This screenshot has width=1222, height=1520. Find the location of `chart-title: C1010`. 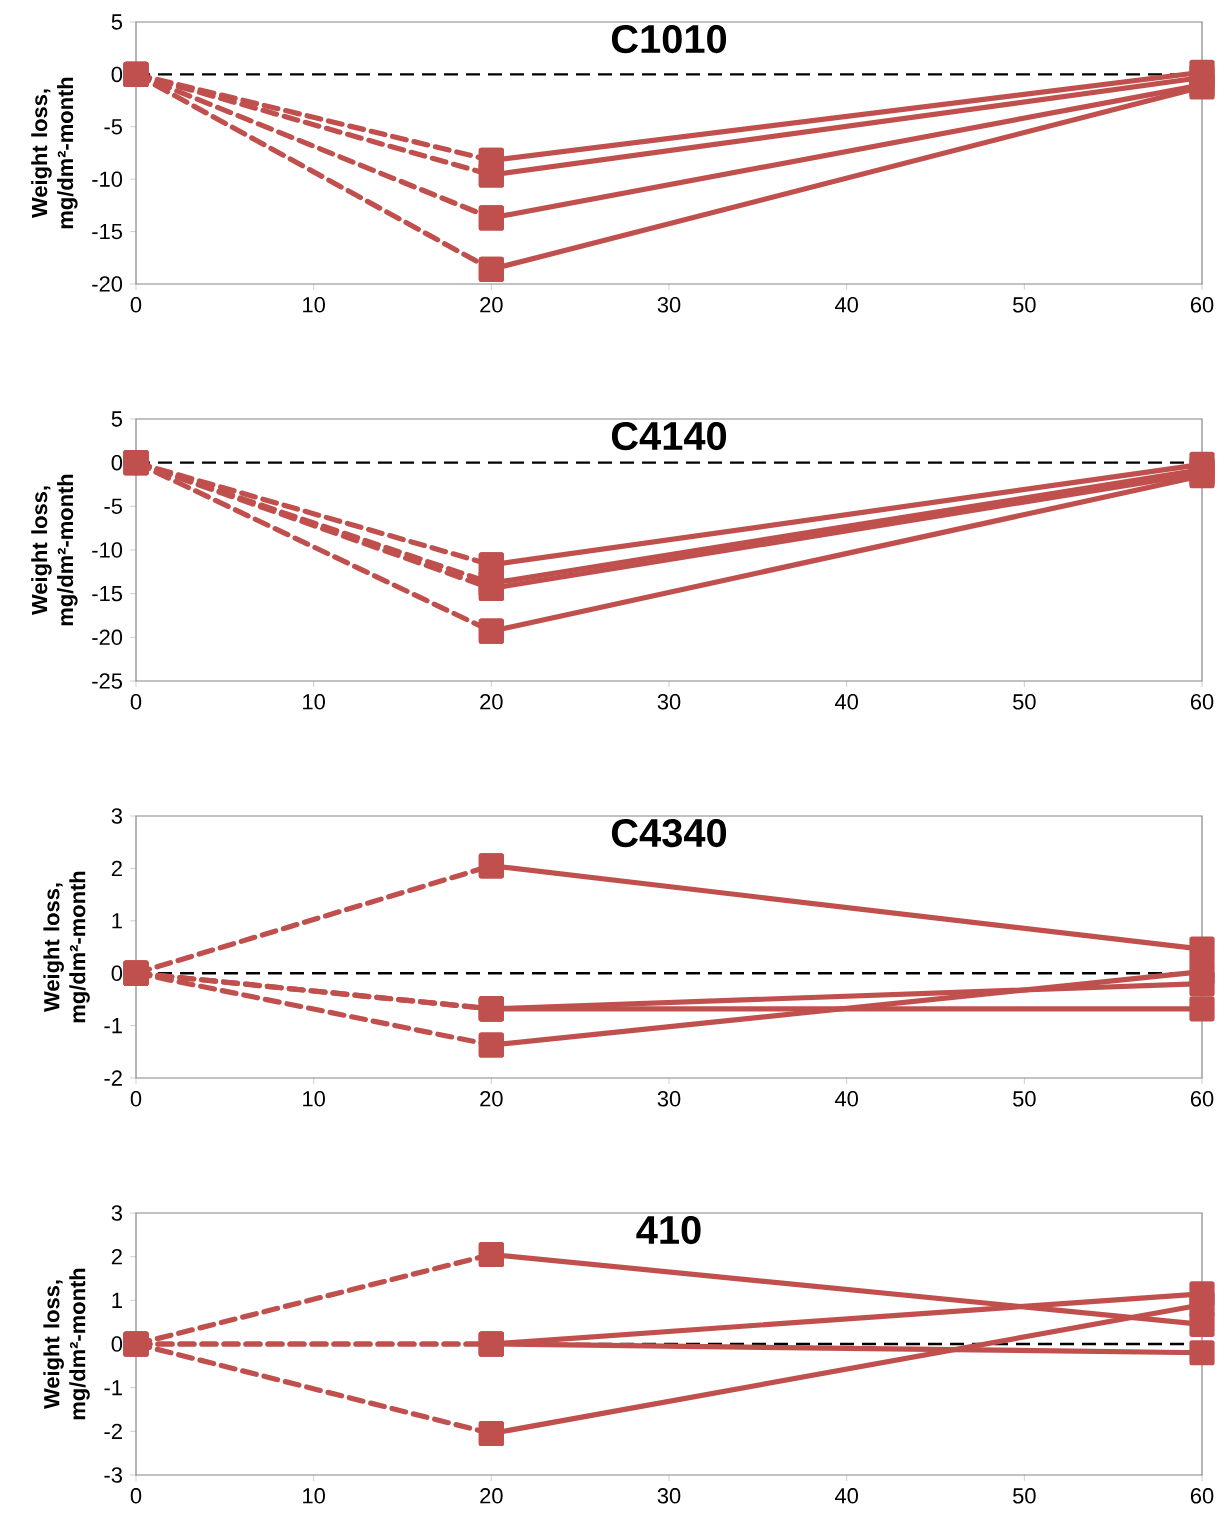

chart-title: C1010 is located at coordinates (669, 39).